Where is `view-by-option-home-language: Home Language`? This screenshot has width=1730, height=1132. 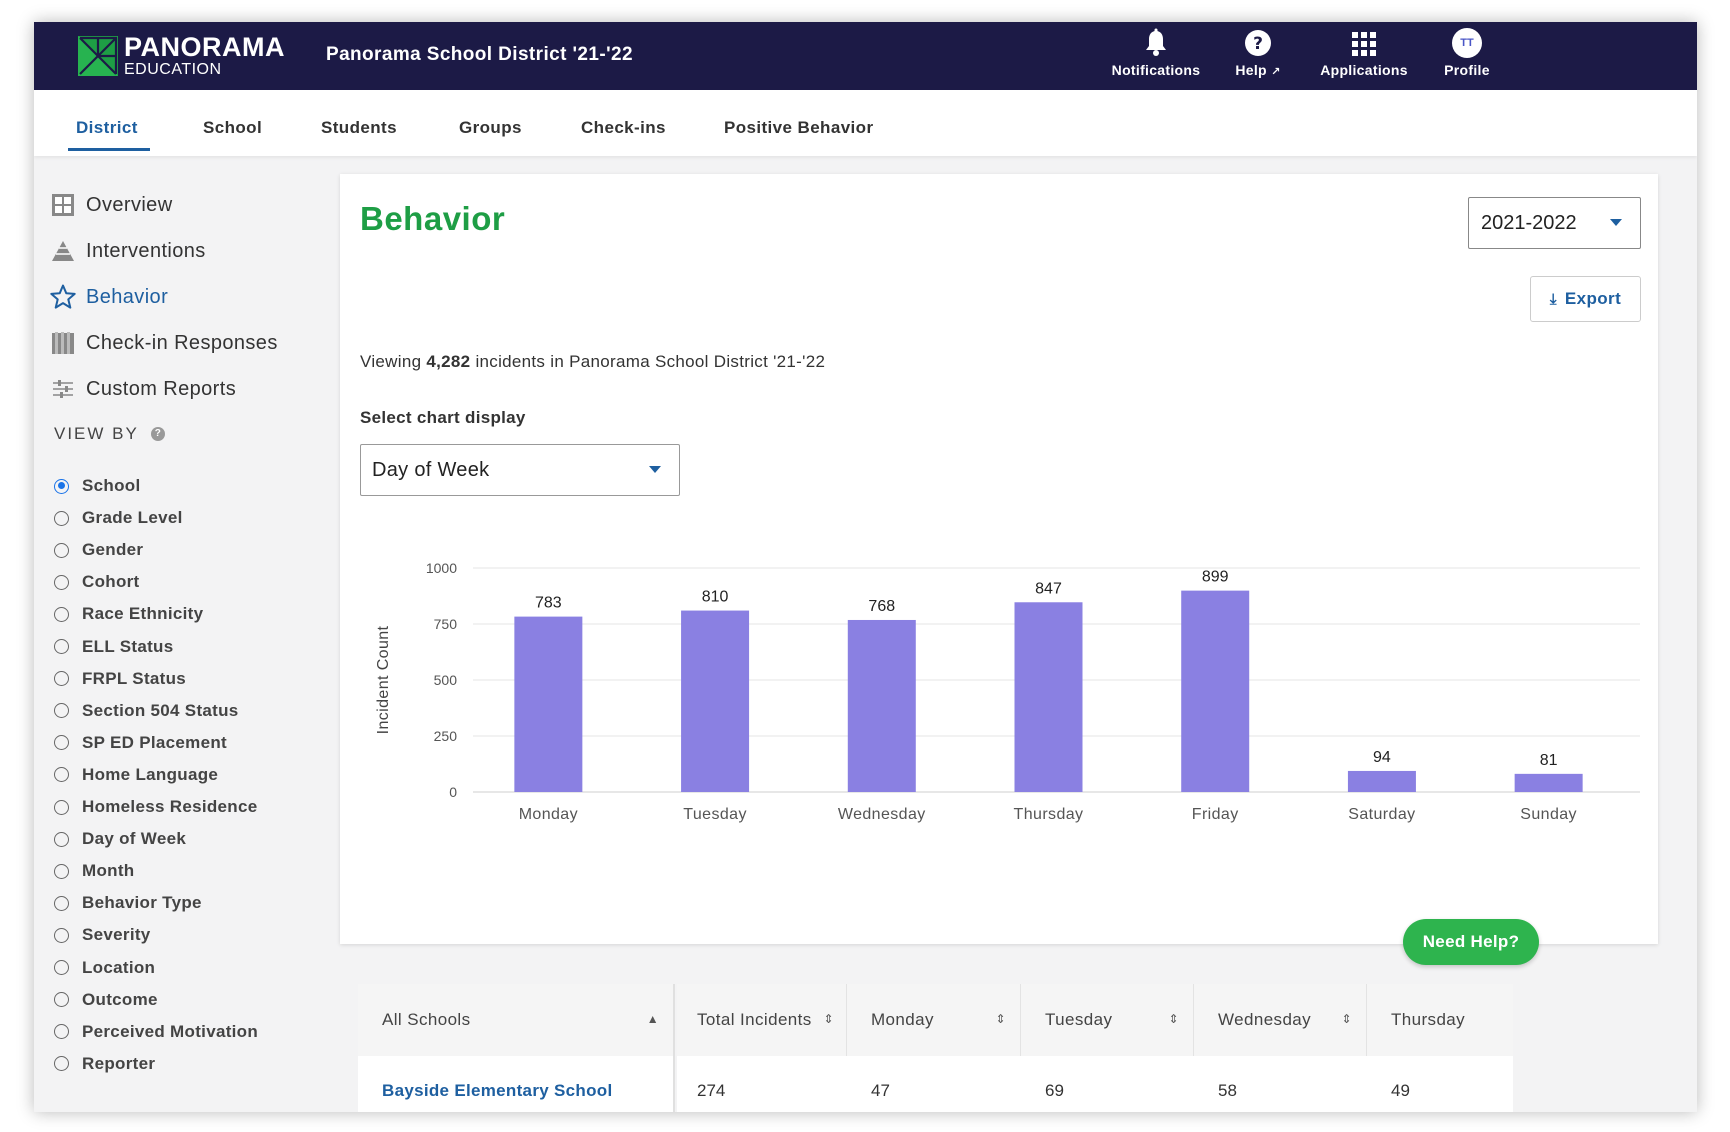 view-by-option-home-language: Home Language is located at coordinates (136, 775).